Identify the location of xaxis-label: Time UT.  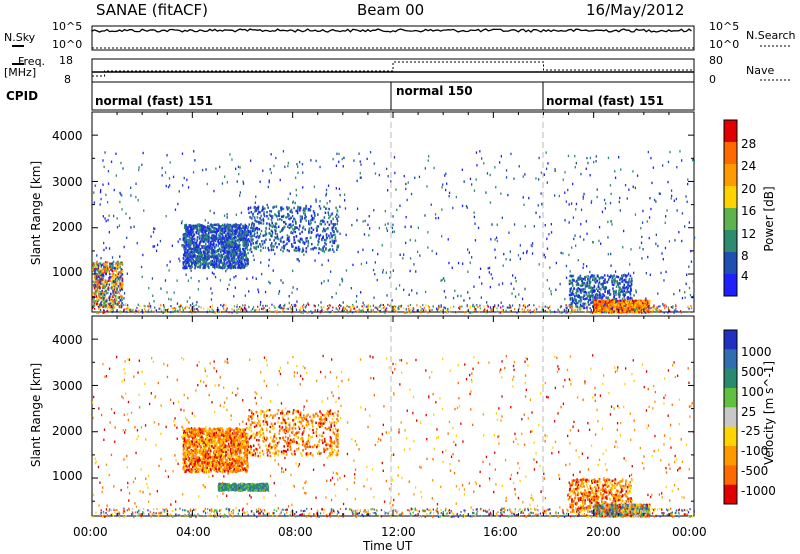
(388, 546).